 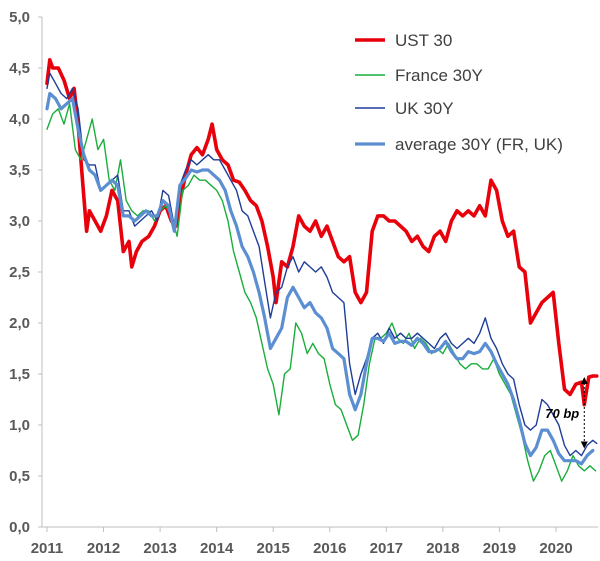 What do you see at coordinates (19, 221) in the screenshot?
I see `y-tick-label: 3,0` at bounding box center [19, 221].